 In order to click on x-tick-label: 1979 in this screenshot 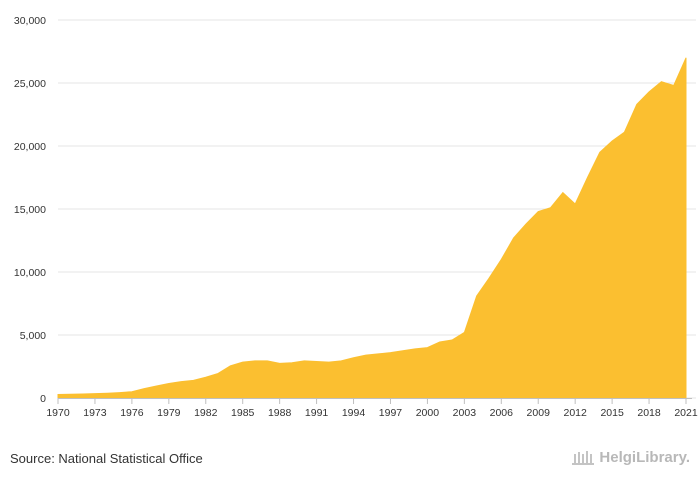, I will do `click(169, 413)`.